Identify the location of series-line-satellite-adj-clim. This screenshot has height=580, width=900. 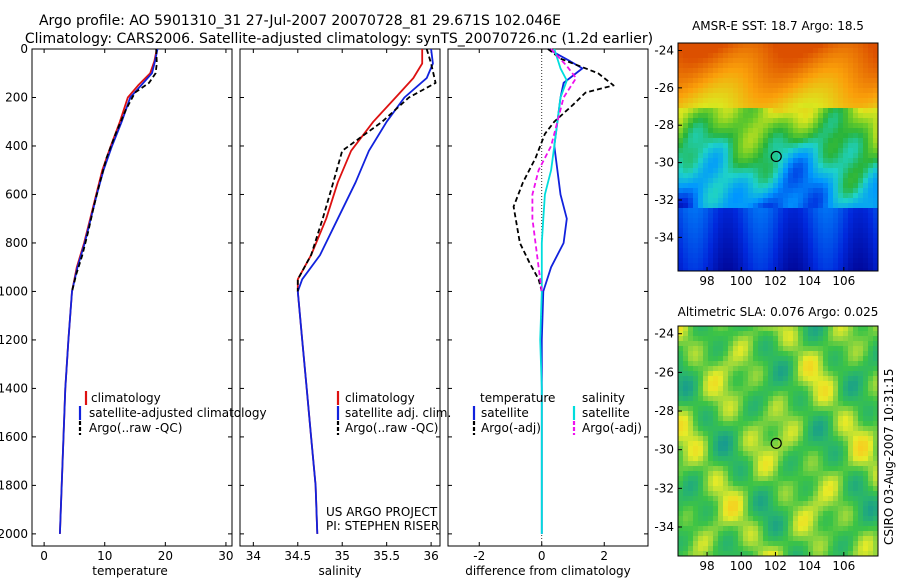
(365, 291).